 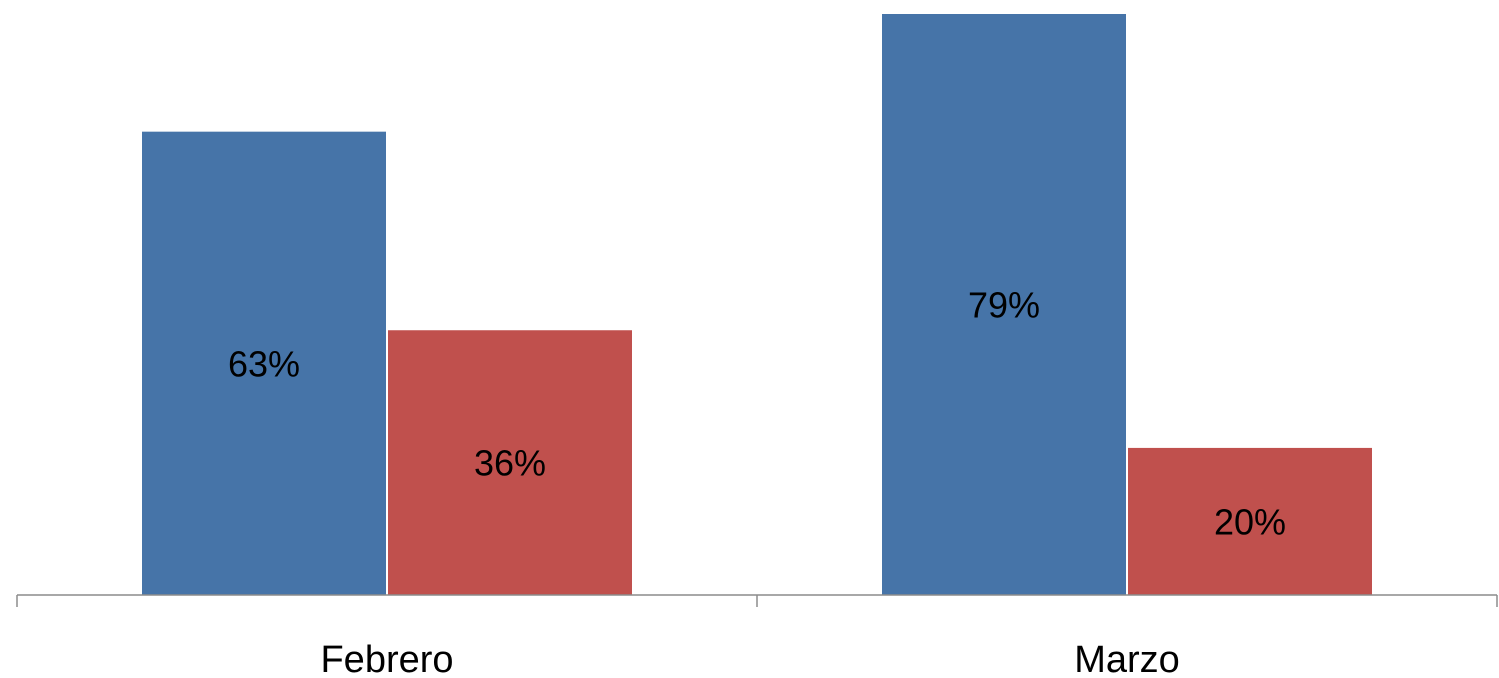 What do you see at coordinates (749, 658) in the screenshot?
I see `category-labels: Febrero Marzo` at bounding box center [749, 658].